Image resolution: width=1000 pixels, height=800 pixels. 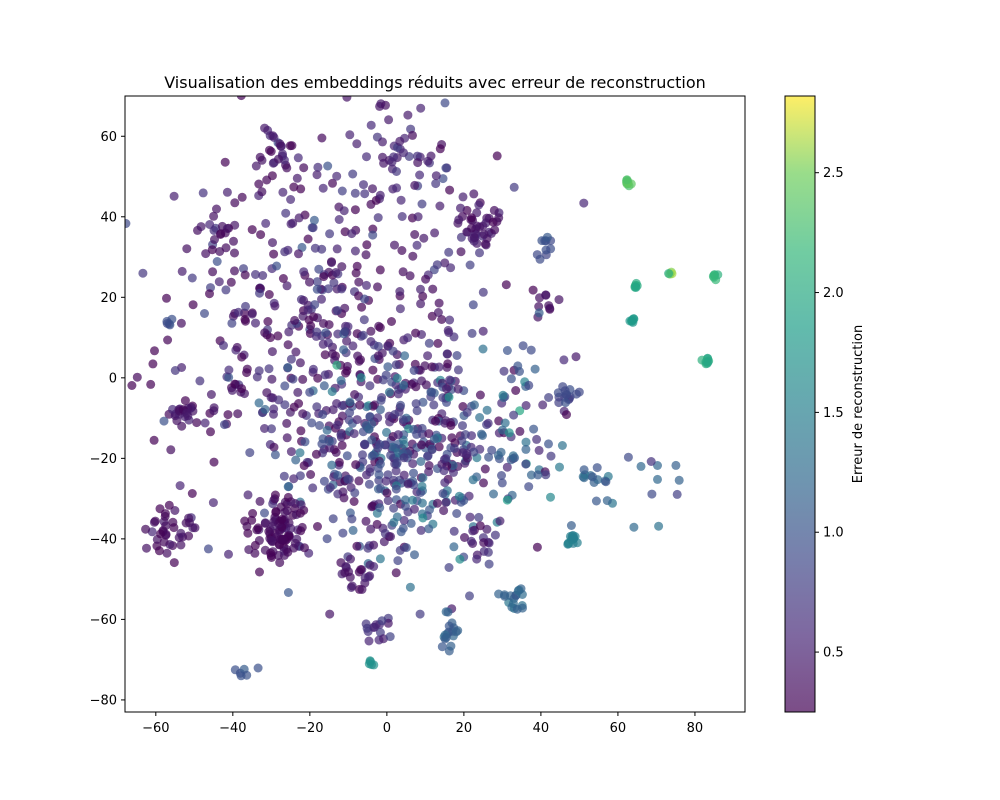 What do you see at coordinates (618, 728) in the screenshot?
I see `x-tick-label: 60` at bounding box center [618, 728].